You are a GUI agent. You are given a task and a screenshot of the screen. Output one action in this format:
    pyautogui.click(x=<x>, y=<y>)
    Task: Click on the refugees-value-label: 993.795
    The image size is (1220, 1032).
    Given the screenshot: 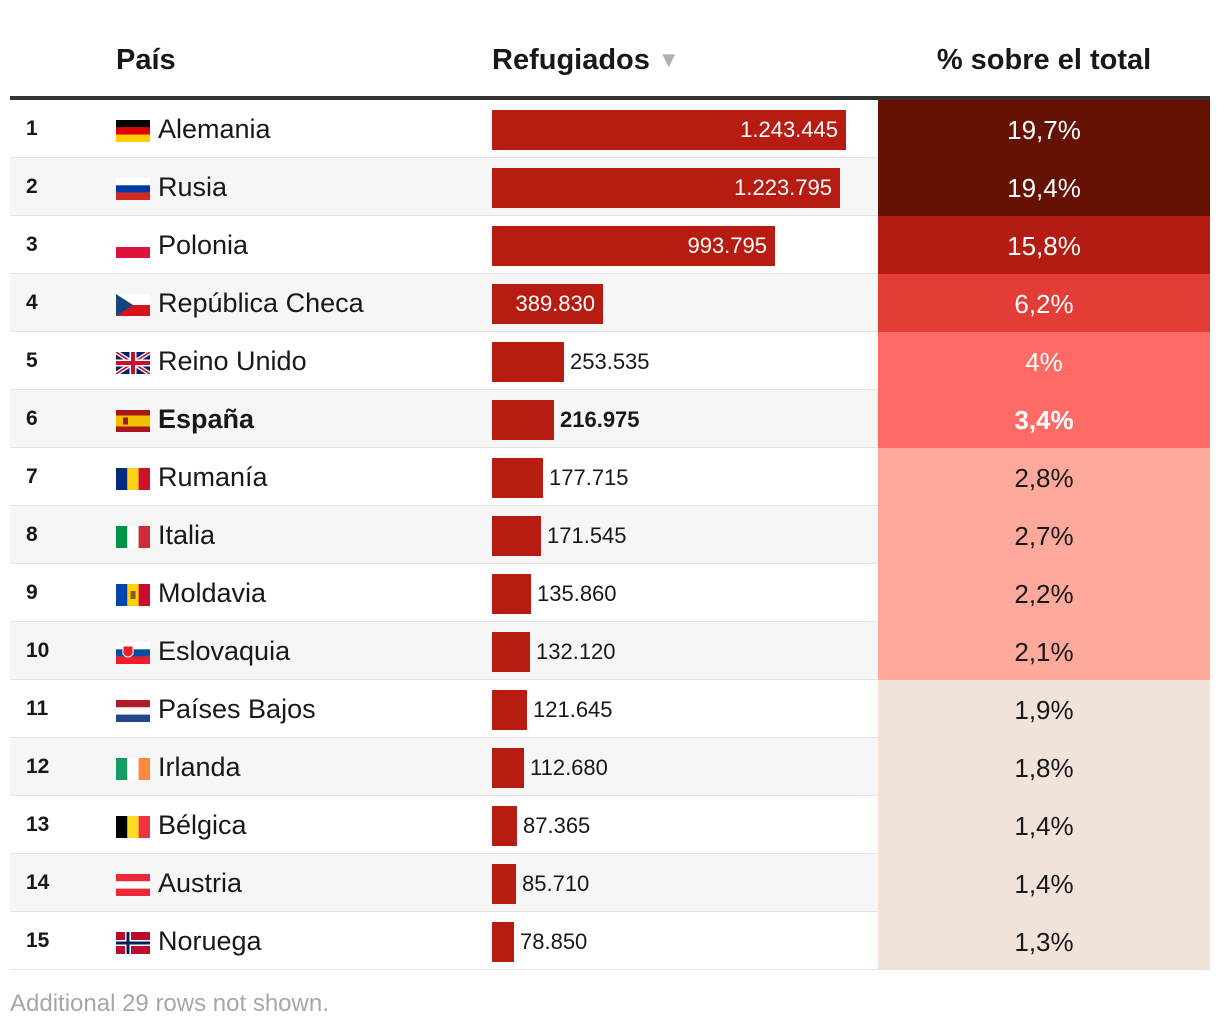 What is the action you would take?
    pyautogui.click(x=727, y=245)
    